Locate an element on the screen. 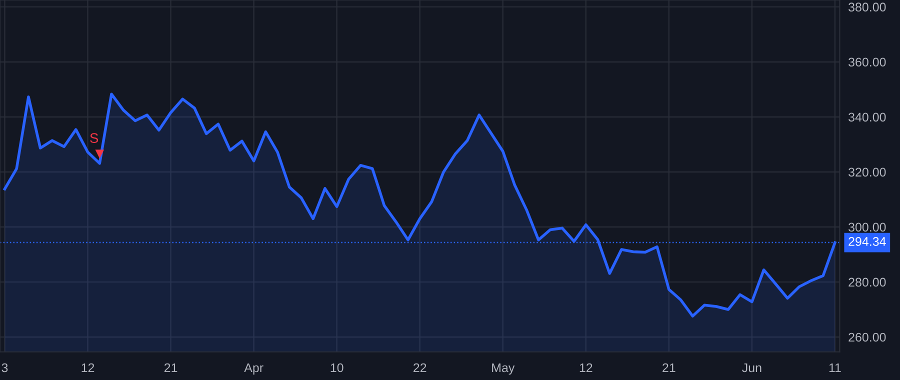 The width and height of the screenshot is (900, 380). x-tick-label: Apr is located at coordinates (254, 369).